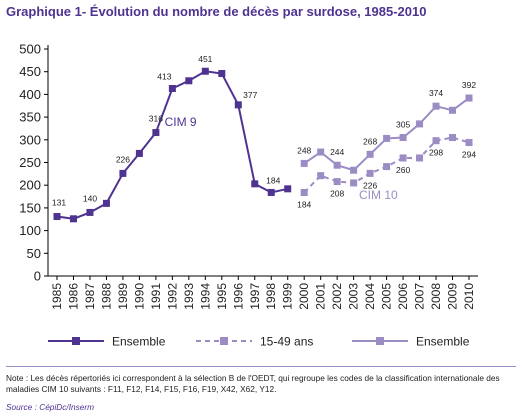  I want to click on data-label: 208, so click(337, 194).